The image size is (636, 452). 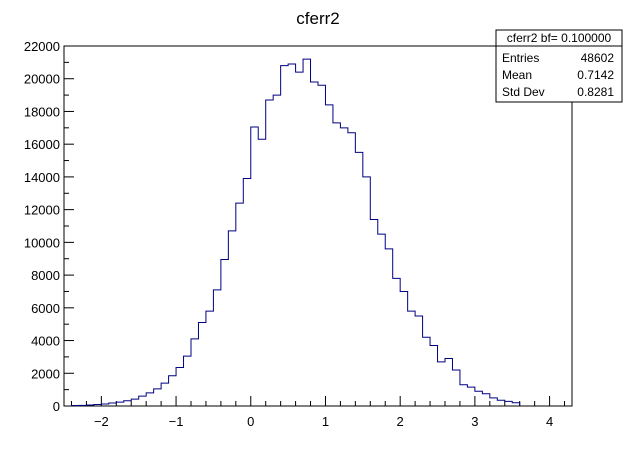 What do you see at coordinates (517, 75) in the screenshot?
I see `stats-mean-label: Mean` at bounding box center [517, 75].